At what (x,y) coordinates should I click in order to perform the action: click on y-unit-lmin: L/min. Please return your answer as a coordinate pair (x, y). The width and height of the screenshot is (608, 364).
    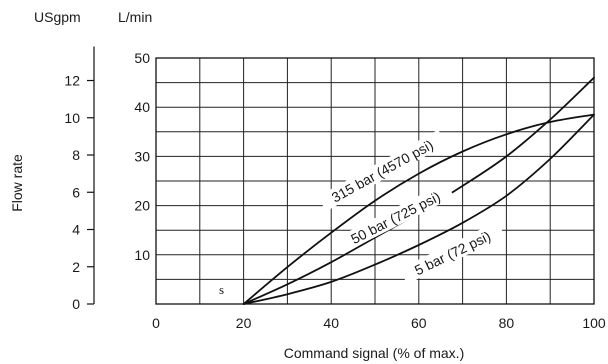
    Looking at the image, I should click on (135, 17).